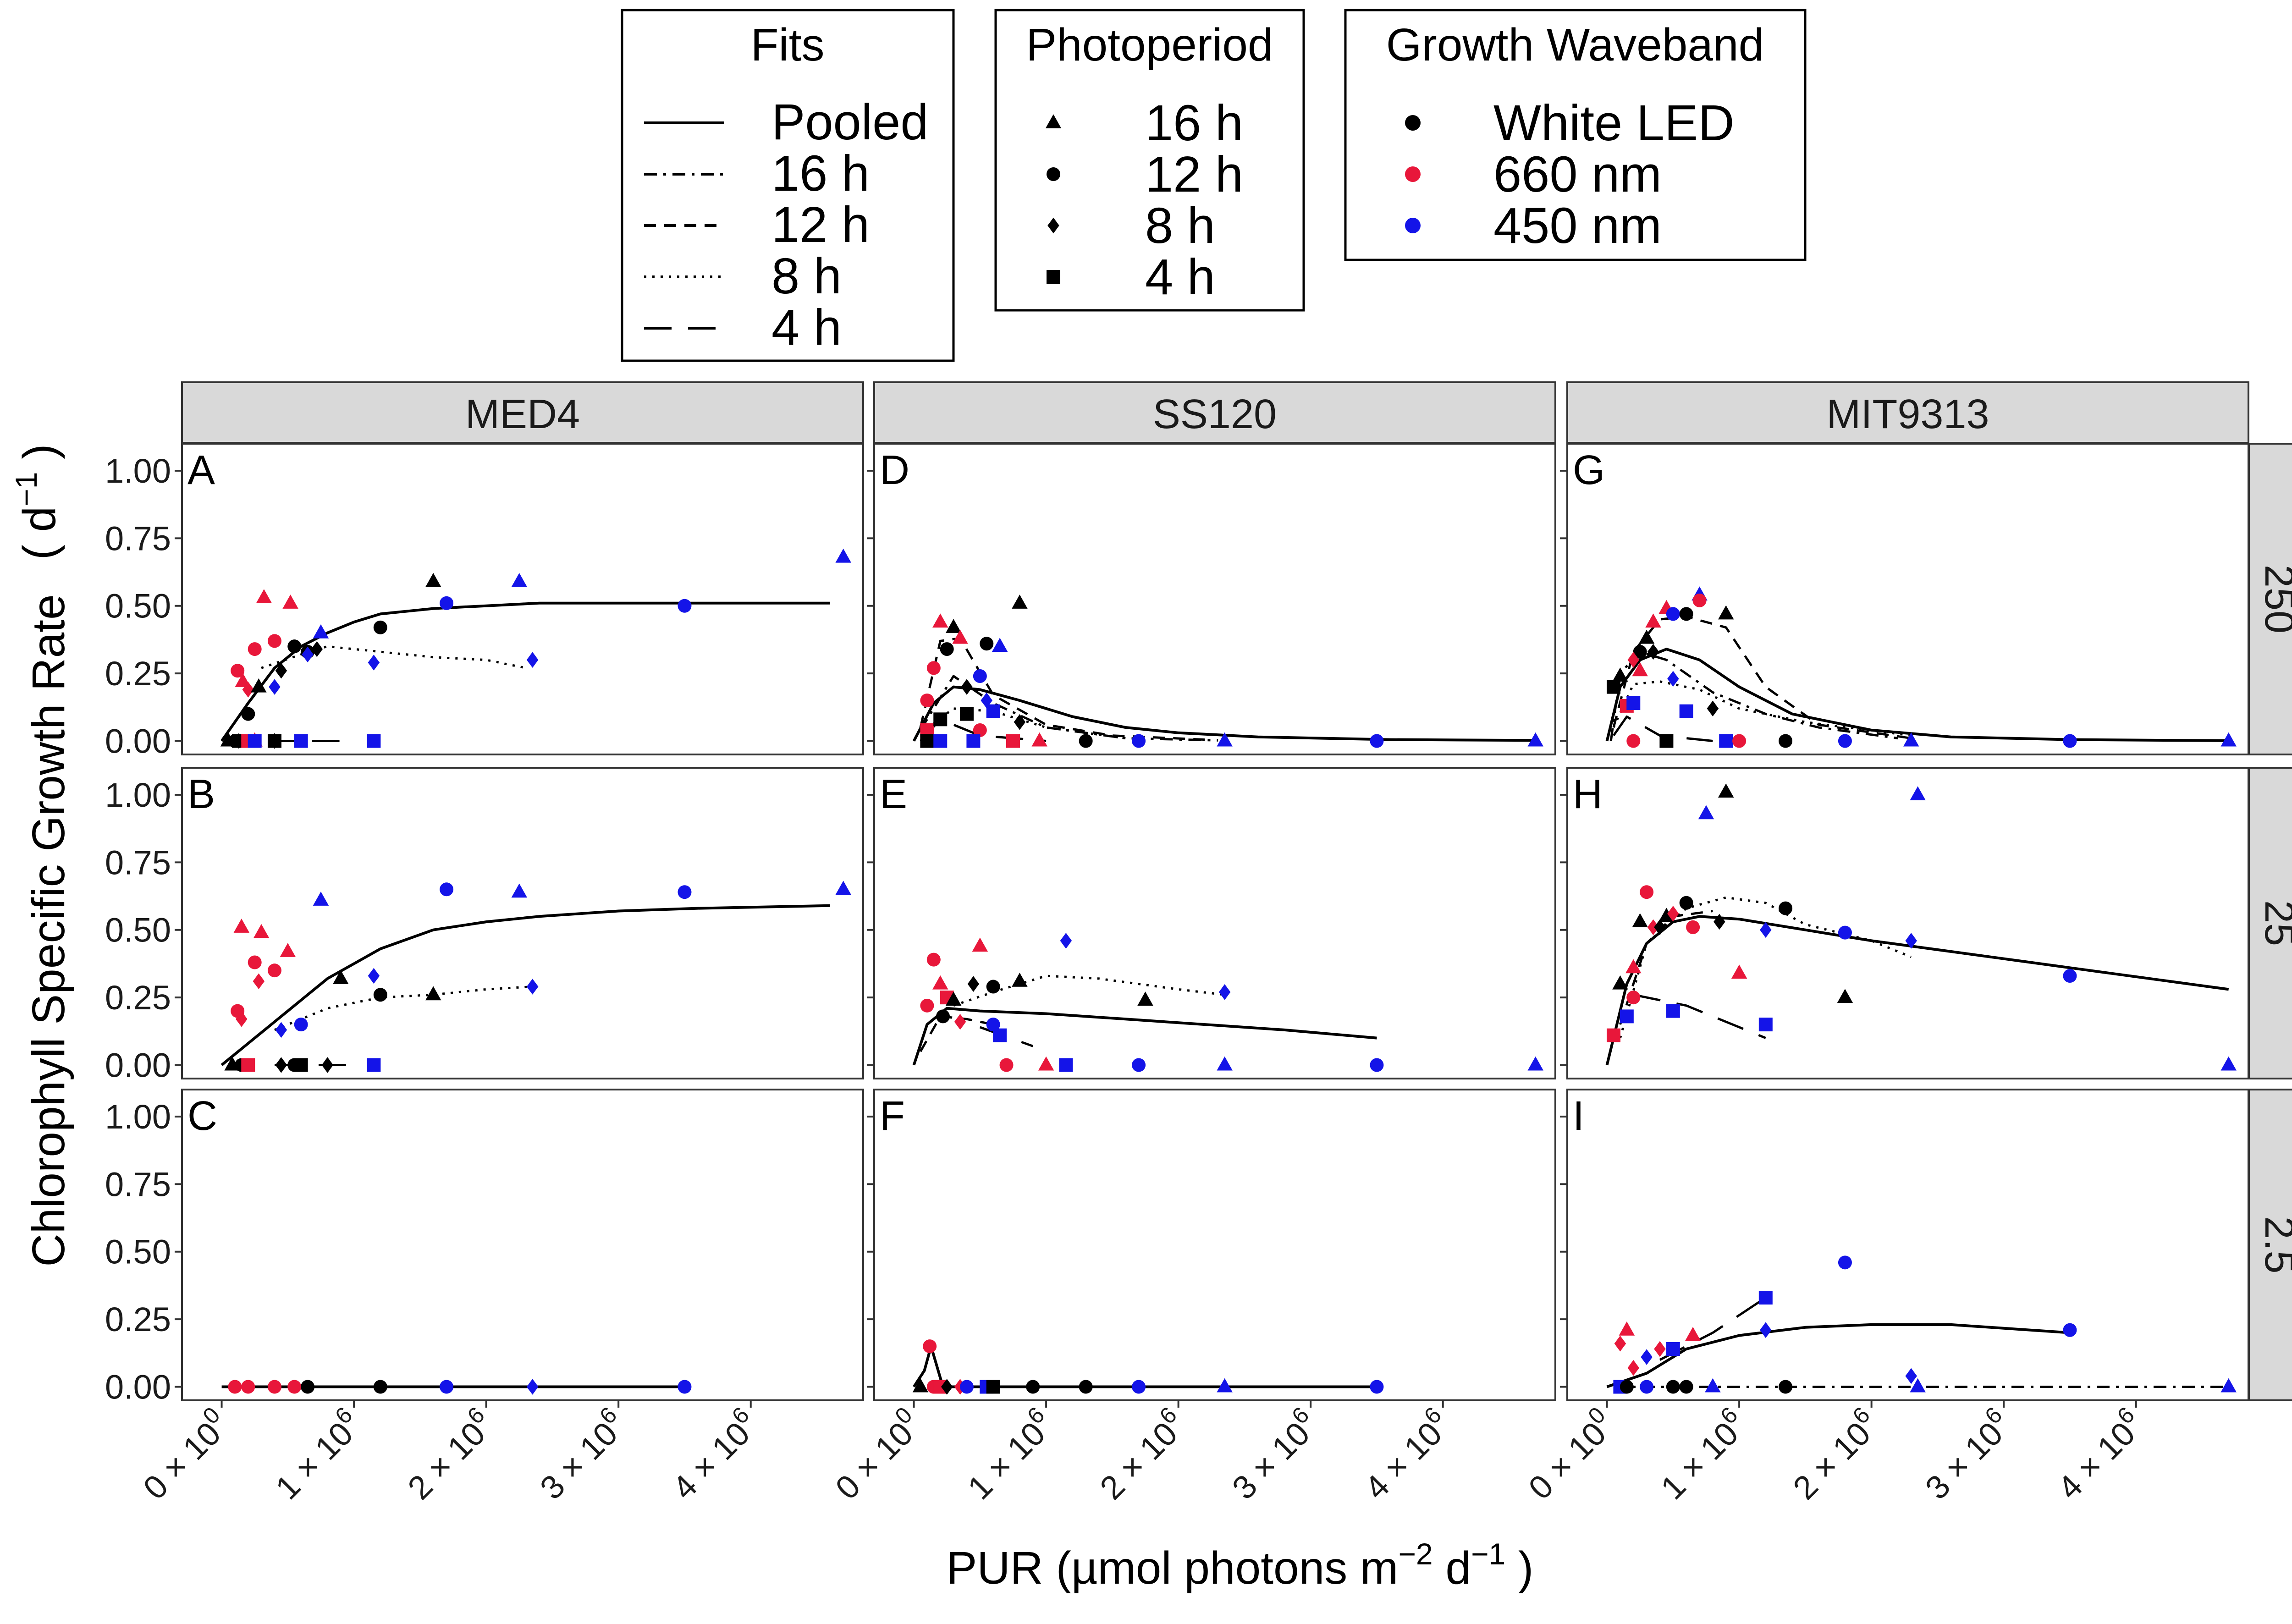 The width and height of the screenshot is (2292, 1624). What do you see at coordinates (1614, 123) in the screenshot?
I see `legend-waveband-label: White LED` at bounding box center [1614, 123].